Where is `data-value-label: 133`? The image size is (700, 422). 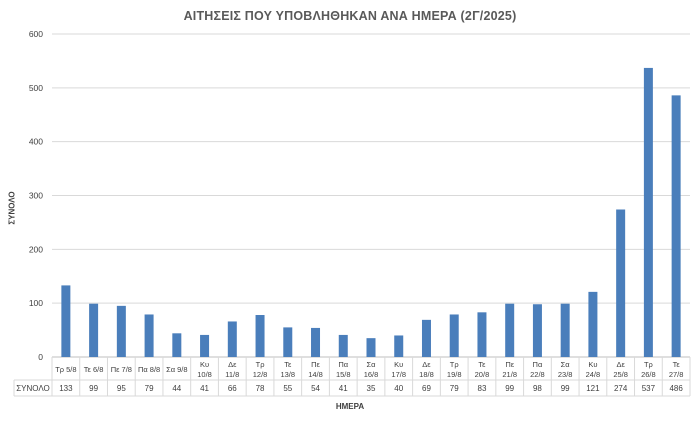
data-value-label: 133 is located at coordinates (66, 388).